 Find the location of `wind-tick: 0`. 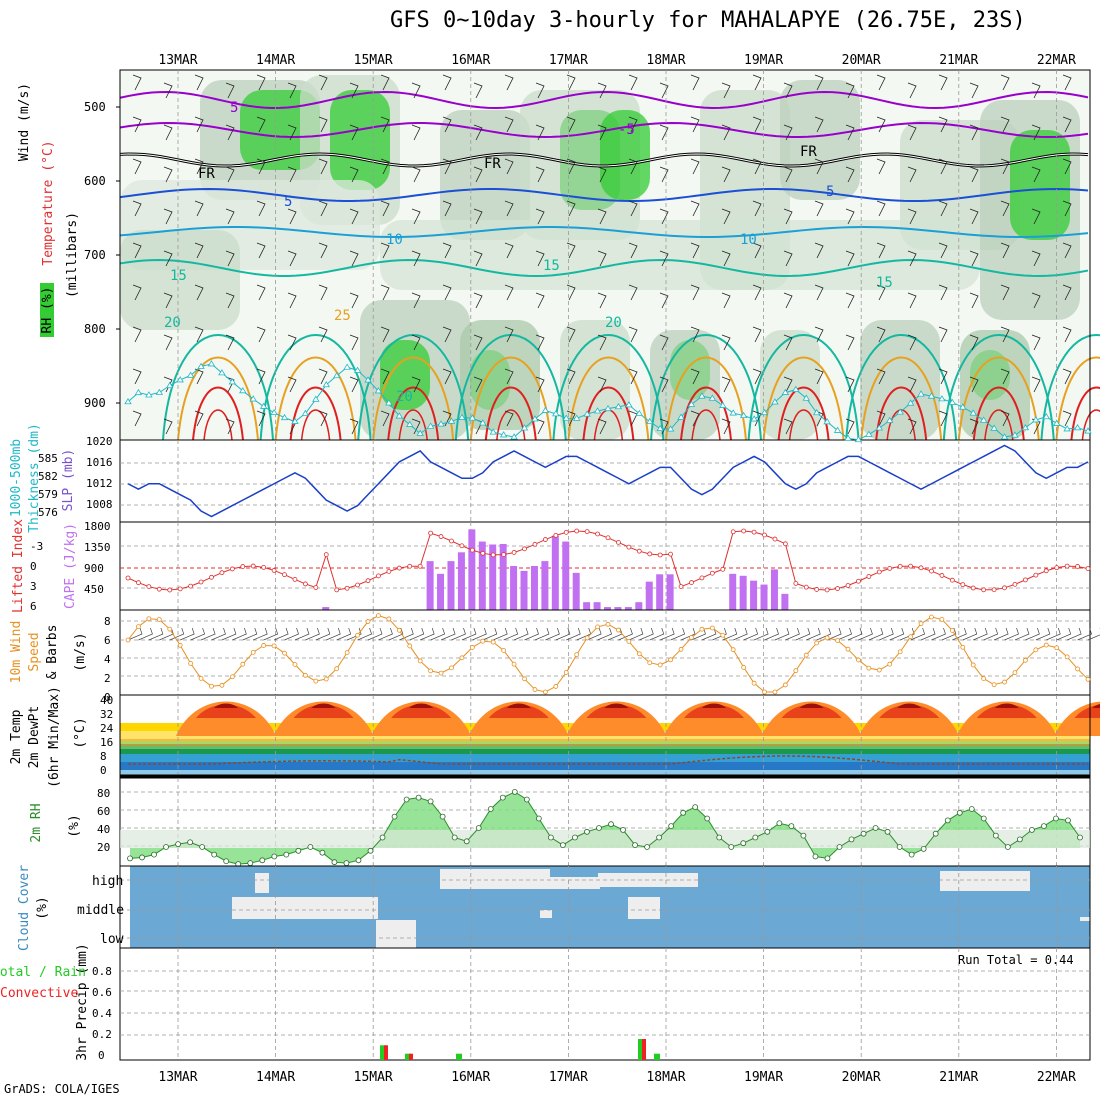

wind-tick: 0 is located at coordinates (107, 697).